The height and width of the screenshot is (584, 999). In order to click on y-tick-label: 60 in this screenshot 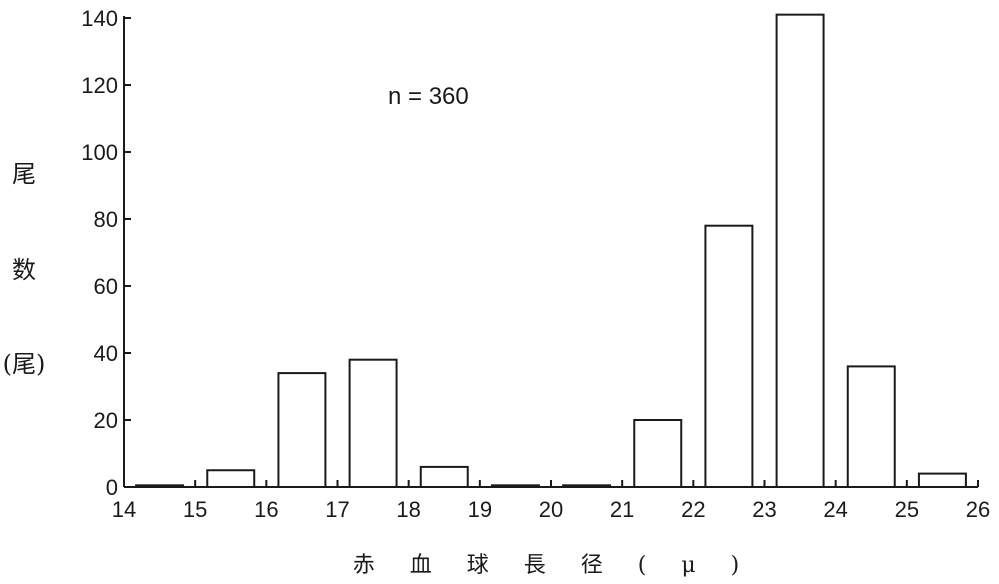, I will do `click(106, 286)`.